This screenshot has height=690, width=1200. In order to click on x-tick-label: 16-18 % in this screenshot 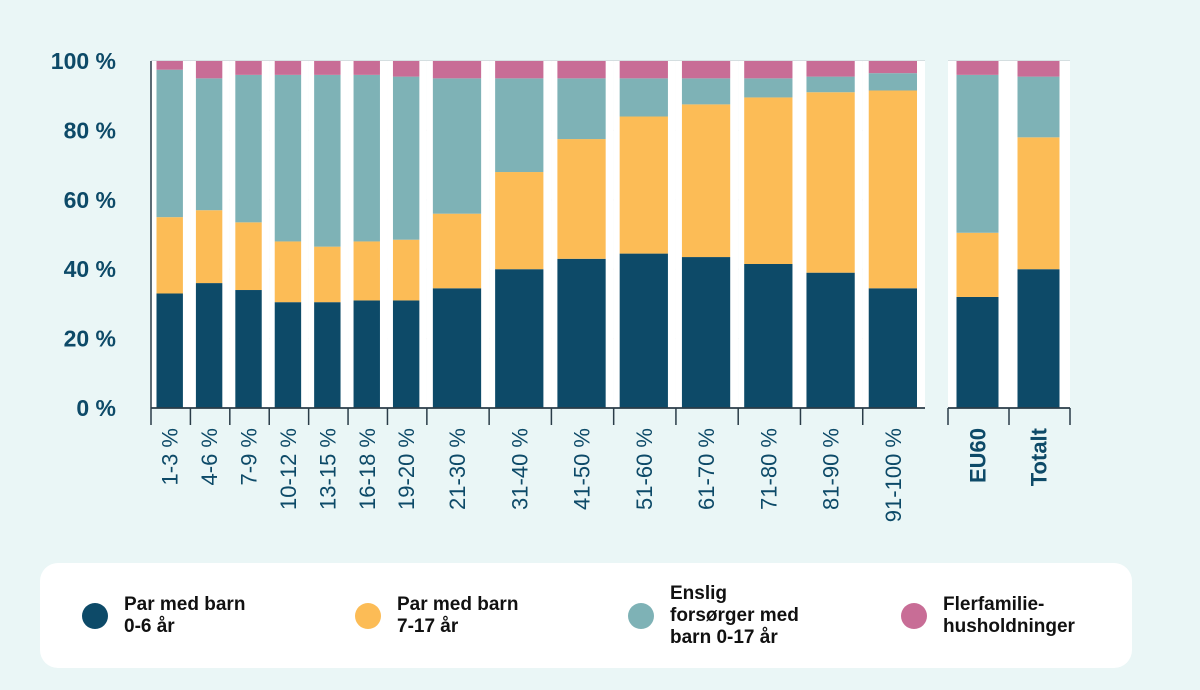, I will do `click(367, 469)`.